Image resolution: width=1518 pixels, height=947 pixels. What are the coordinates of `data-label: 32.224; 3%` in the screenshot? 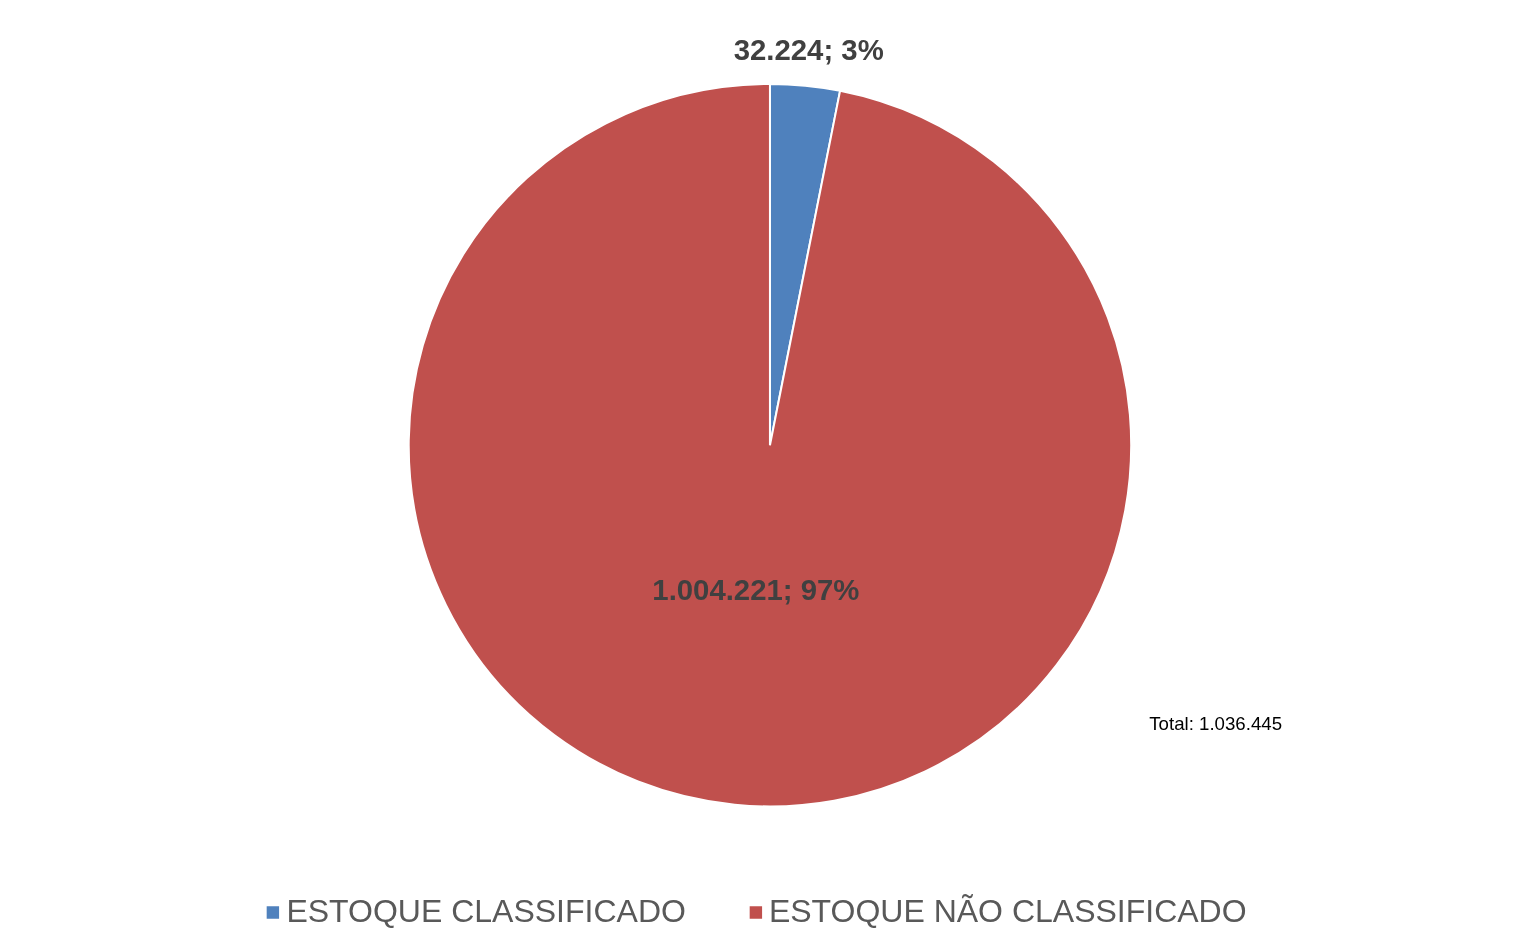 It's located at (808, 49).